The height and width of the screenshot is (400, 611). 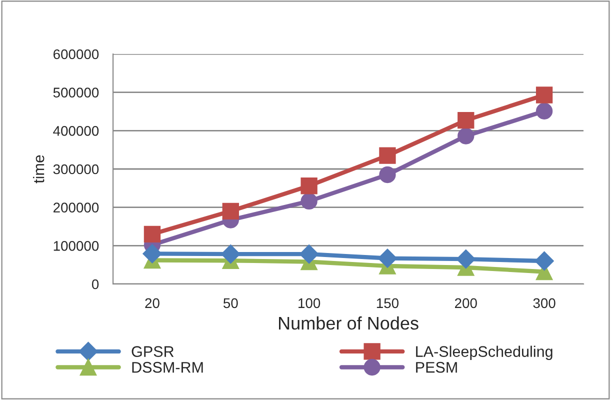 I want to click on y-tick-label: 0, so click(x=95, y=284).